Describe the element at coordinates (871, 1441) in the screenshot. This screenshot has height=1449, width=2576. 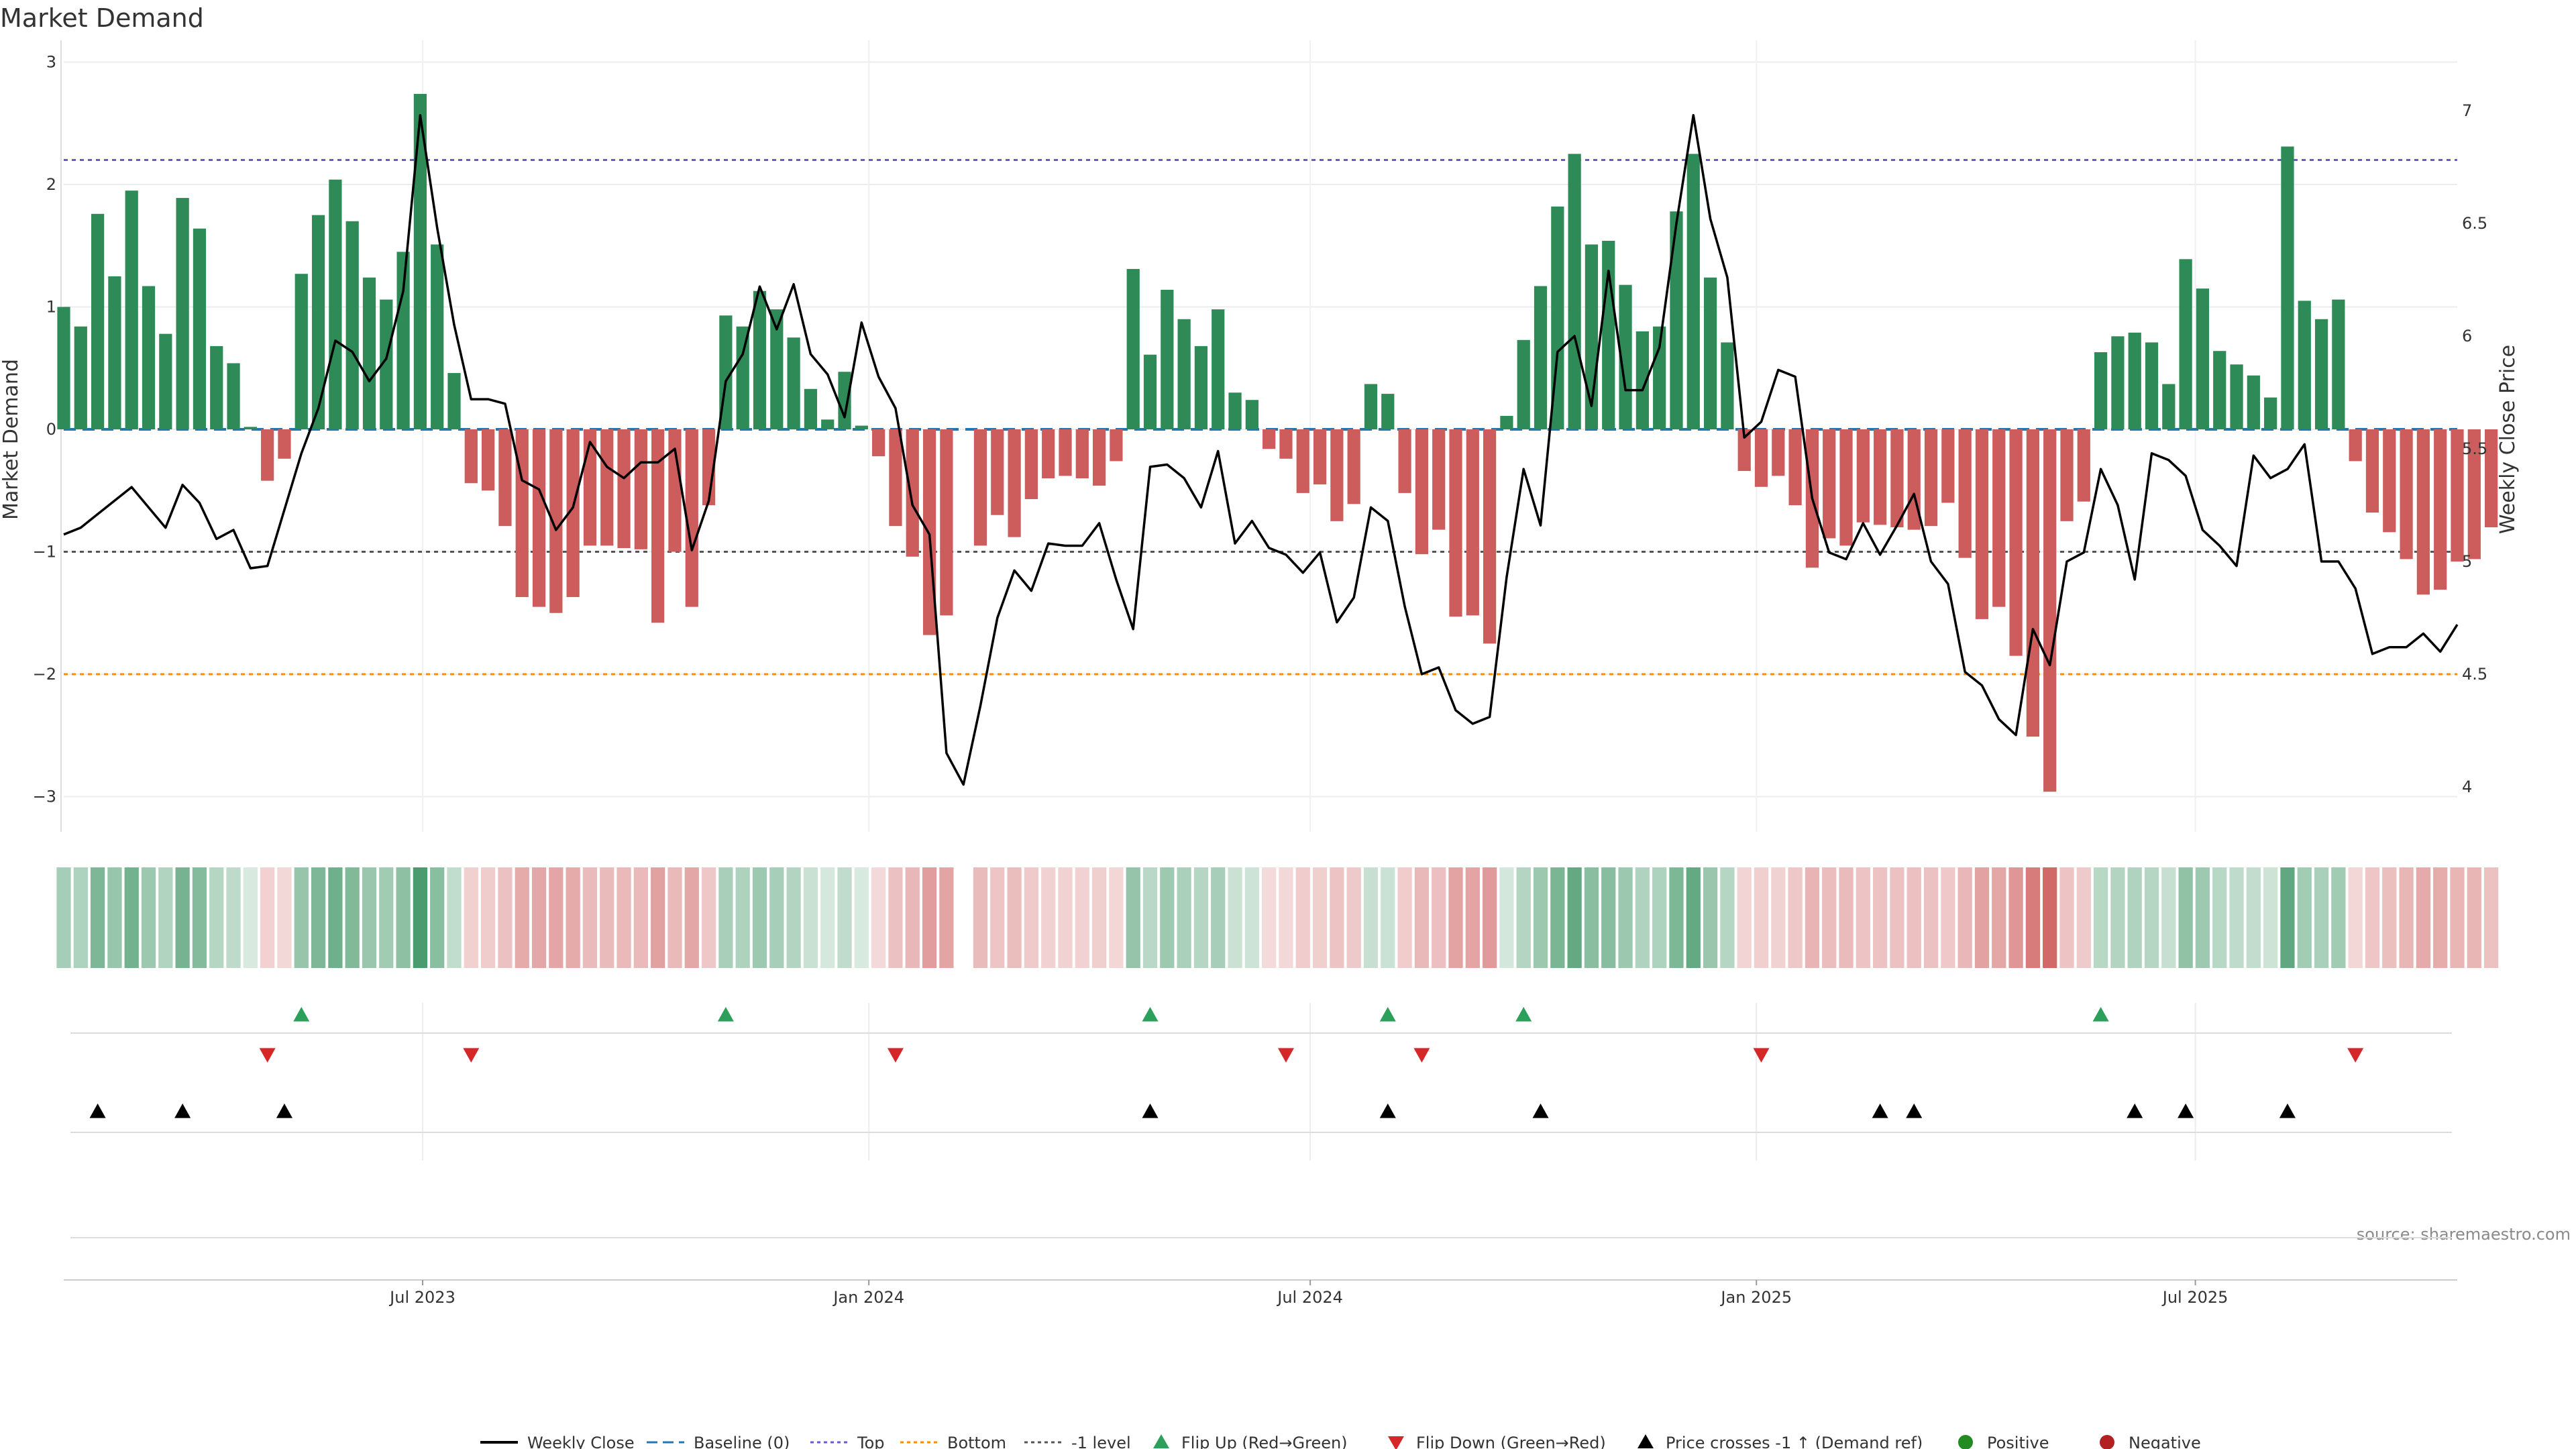
I see `legend-label: Top` at that location.